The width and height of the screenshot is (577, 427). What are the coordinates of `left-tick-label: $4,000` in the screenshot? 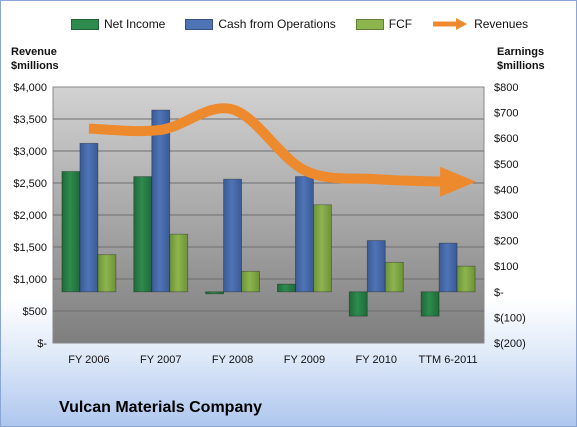 It's located at (30, 88).